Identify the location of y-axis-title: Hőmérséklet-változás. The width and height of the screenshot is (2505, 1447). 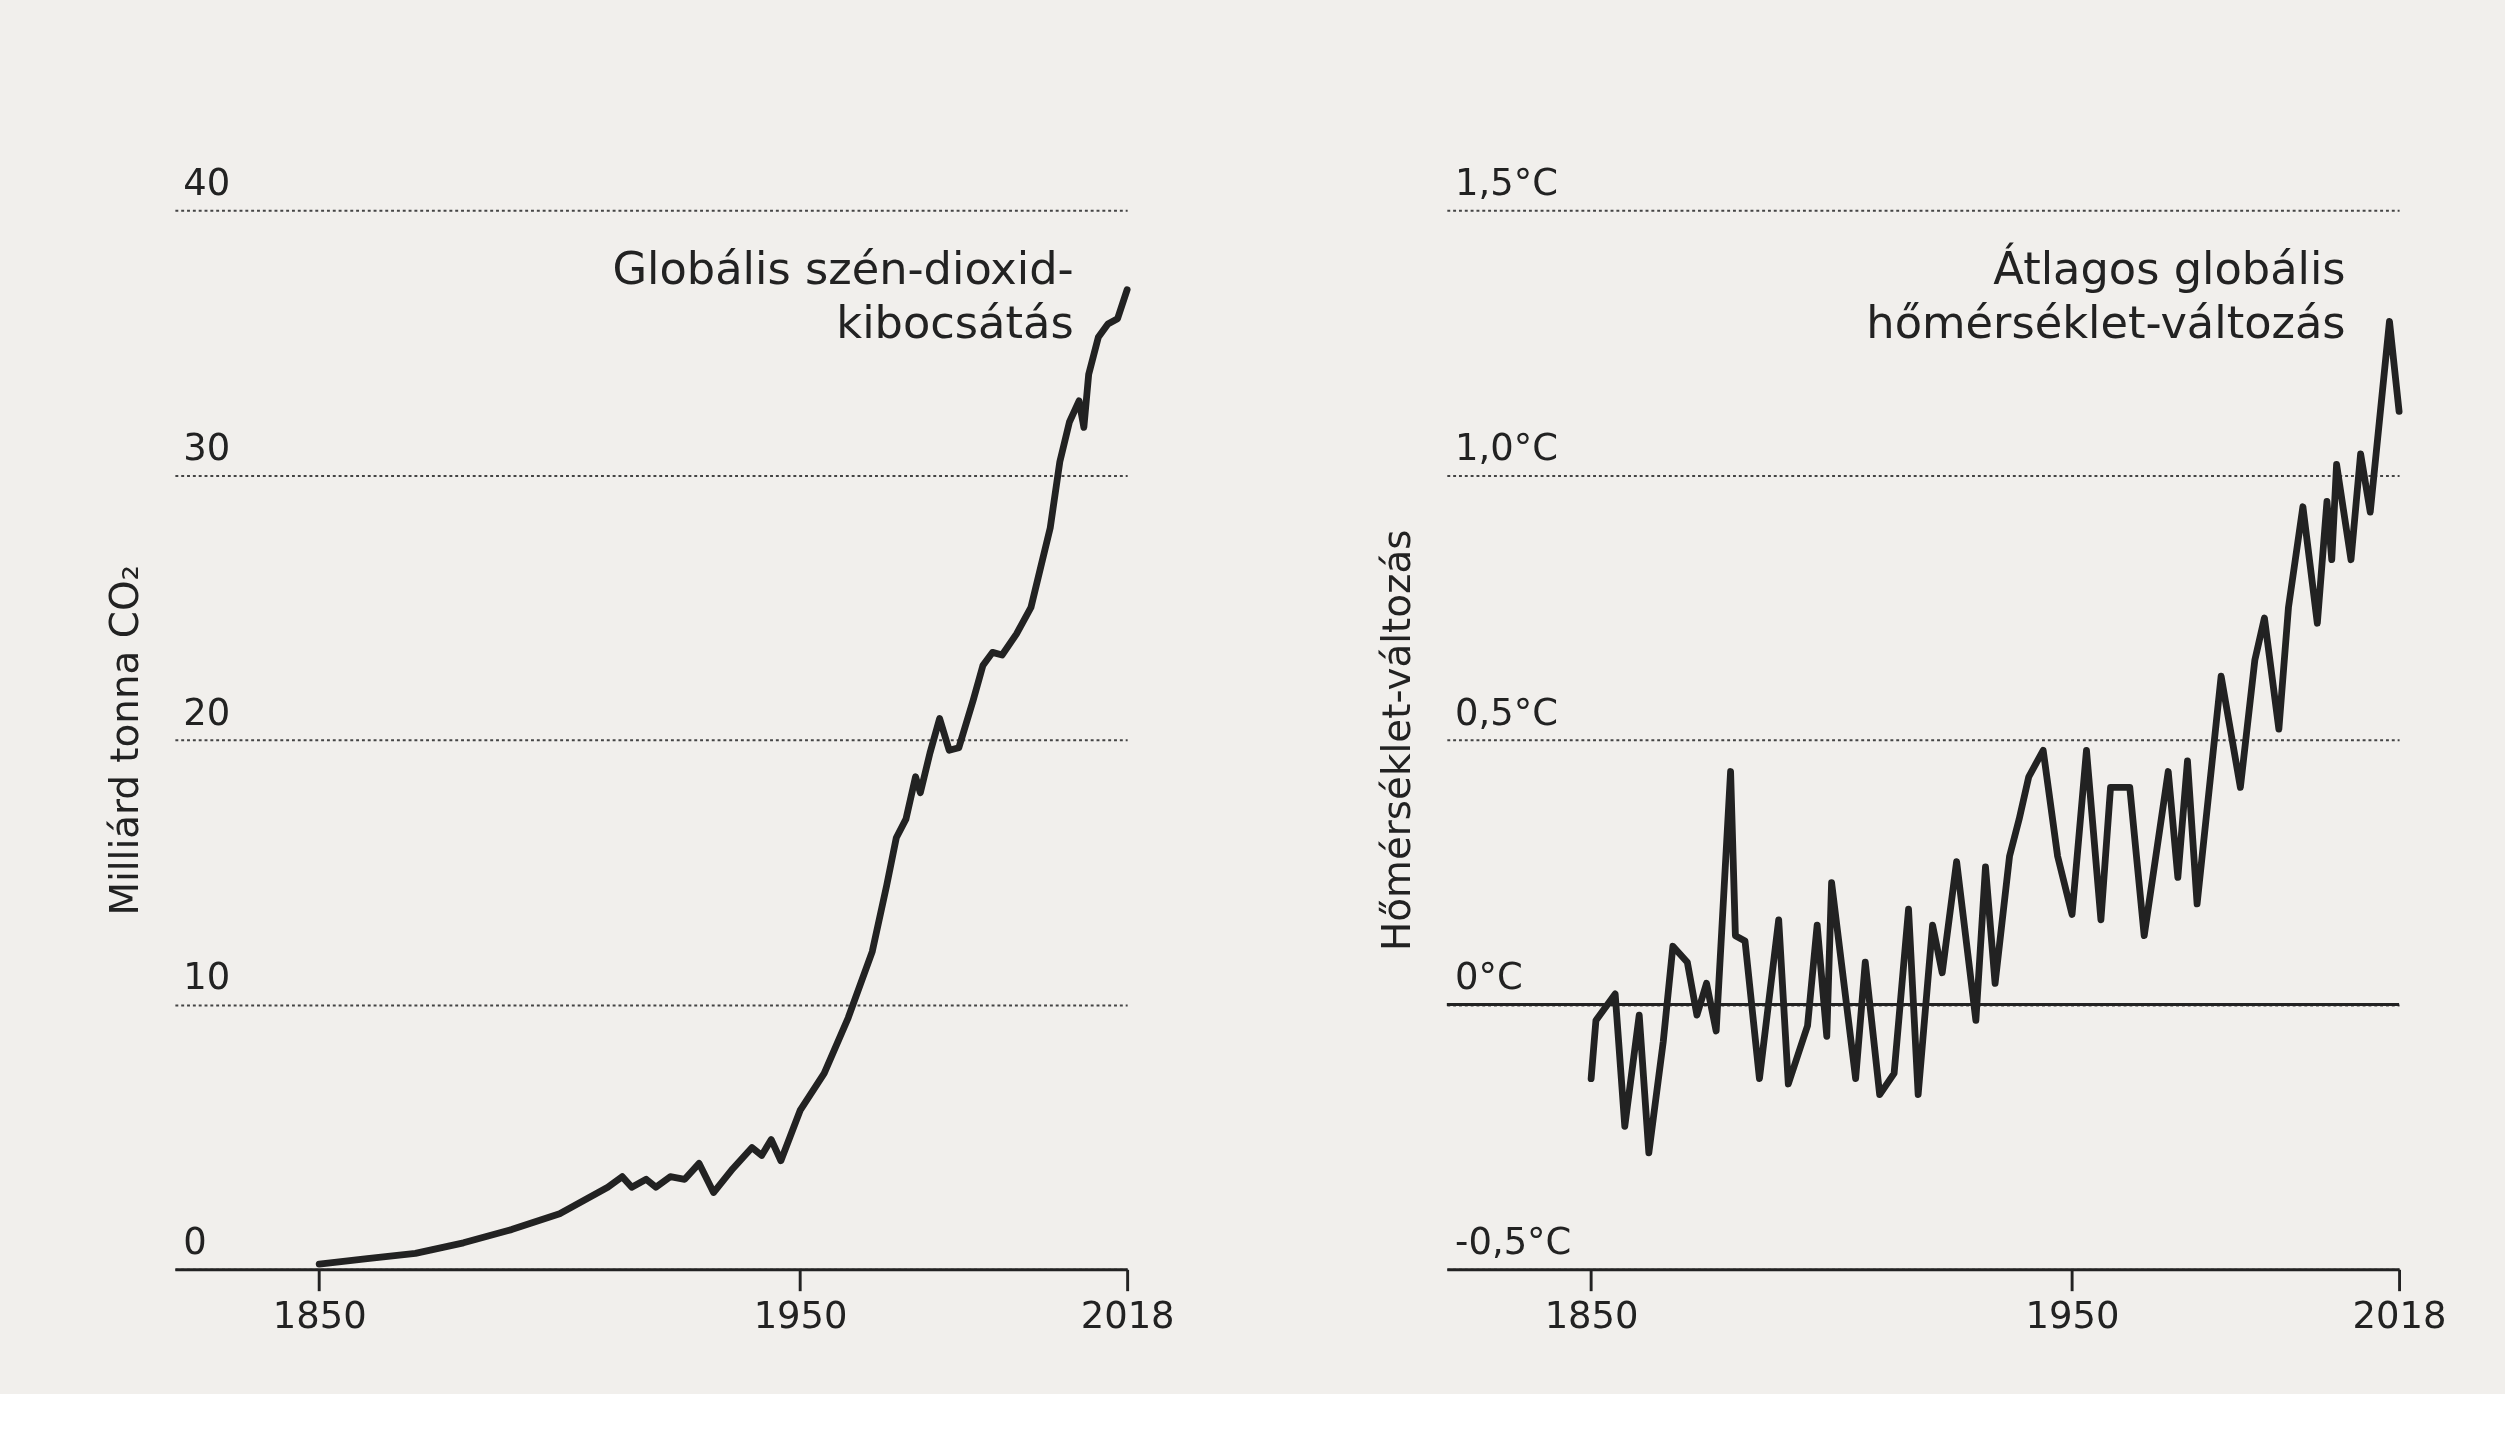
(1397, 740).